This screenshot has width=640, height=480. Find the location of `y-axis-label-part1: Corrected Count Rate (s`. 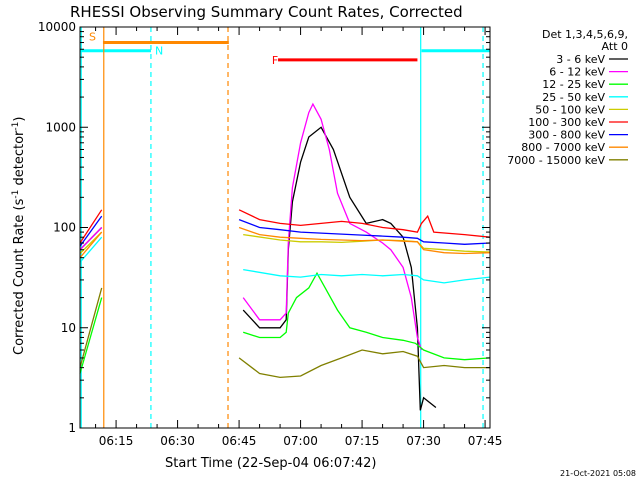

y-axis-label-part1: Corrected Count Rate (s is located at coordinates (19, 276).